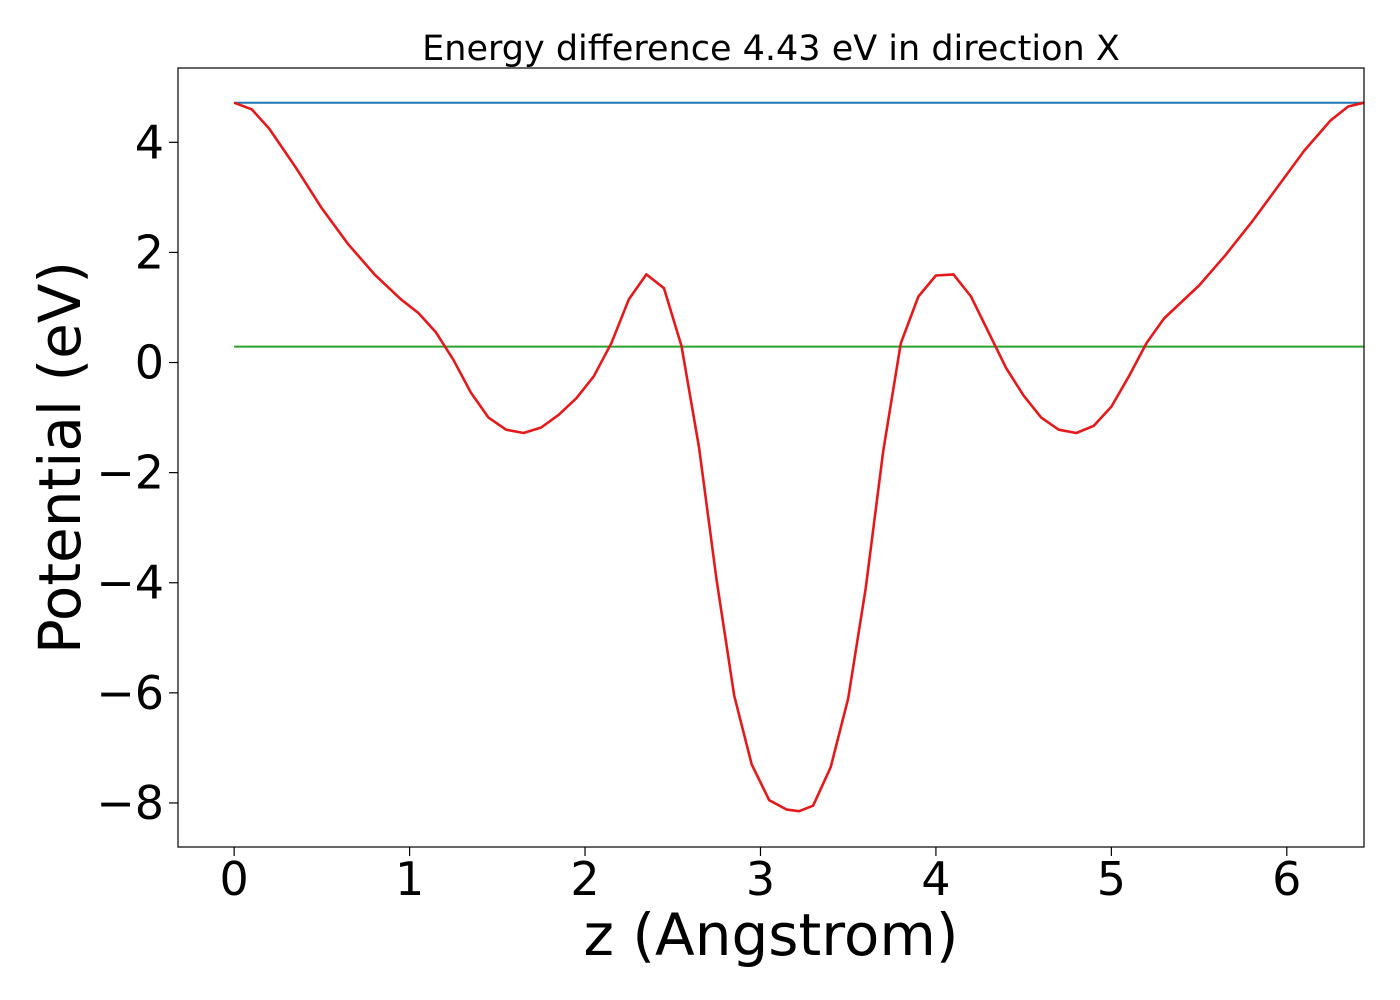 The image size is (1400, 1000). What do you see at coordinates (935, 879) in the screenshot?
I see `x-tick-label: 4` at bounding box center [935, 879].